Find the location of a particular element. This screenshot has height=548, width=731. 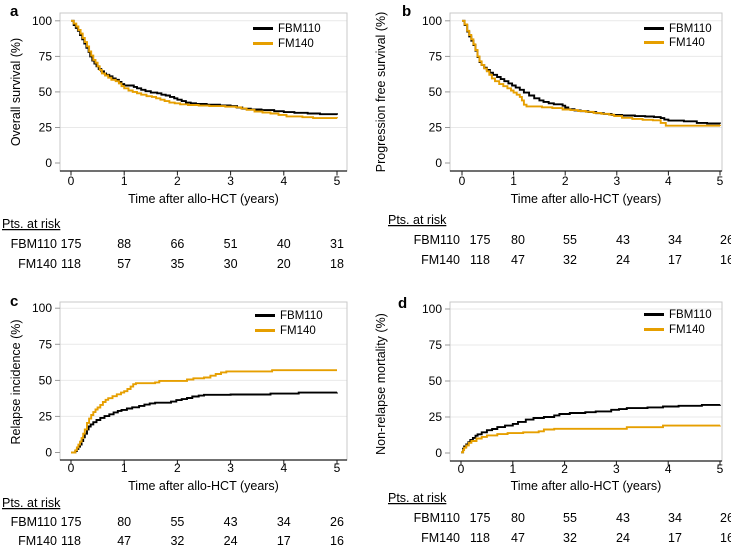

at-risk-count: 18 is located at coordinates (337, 264).